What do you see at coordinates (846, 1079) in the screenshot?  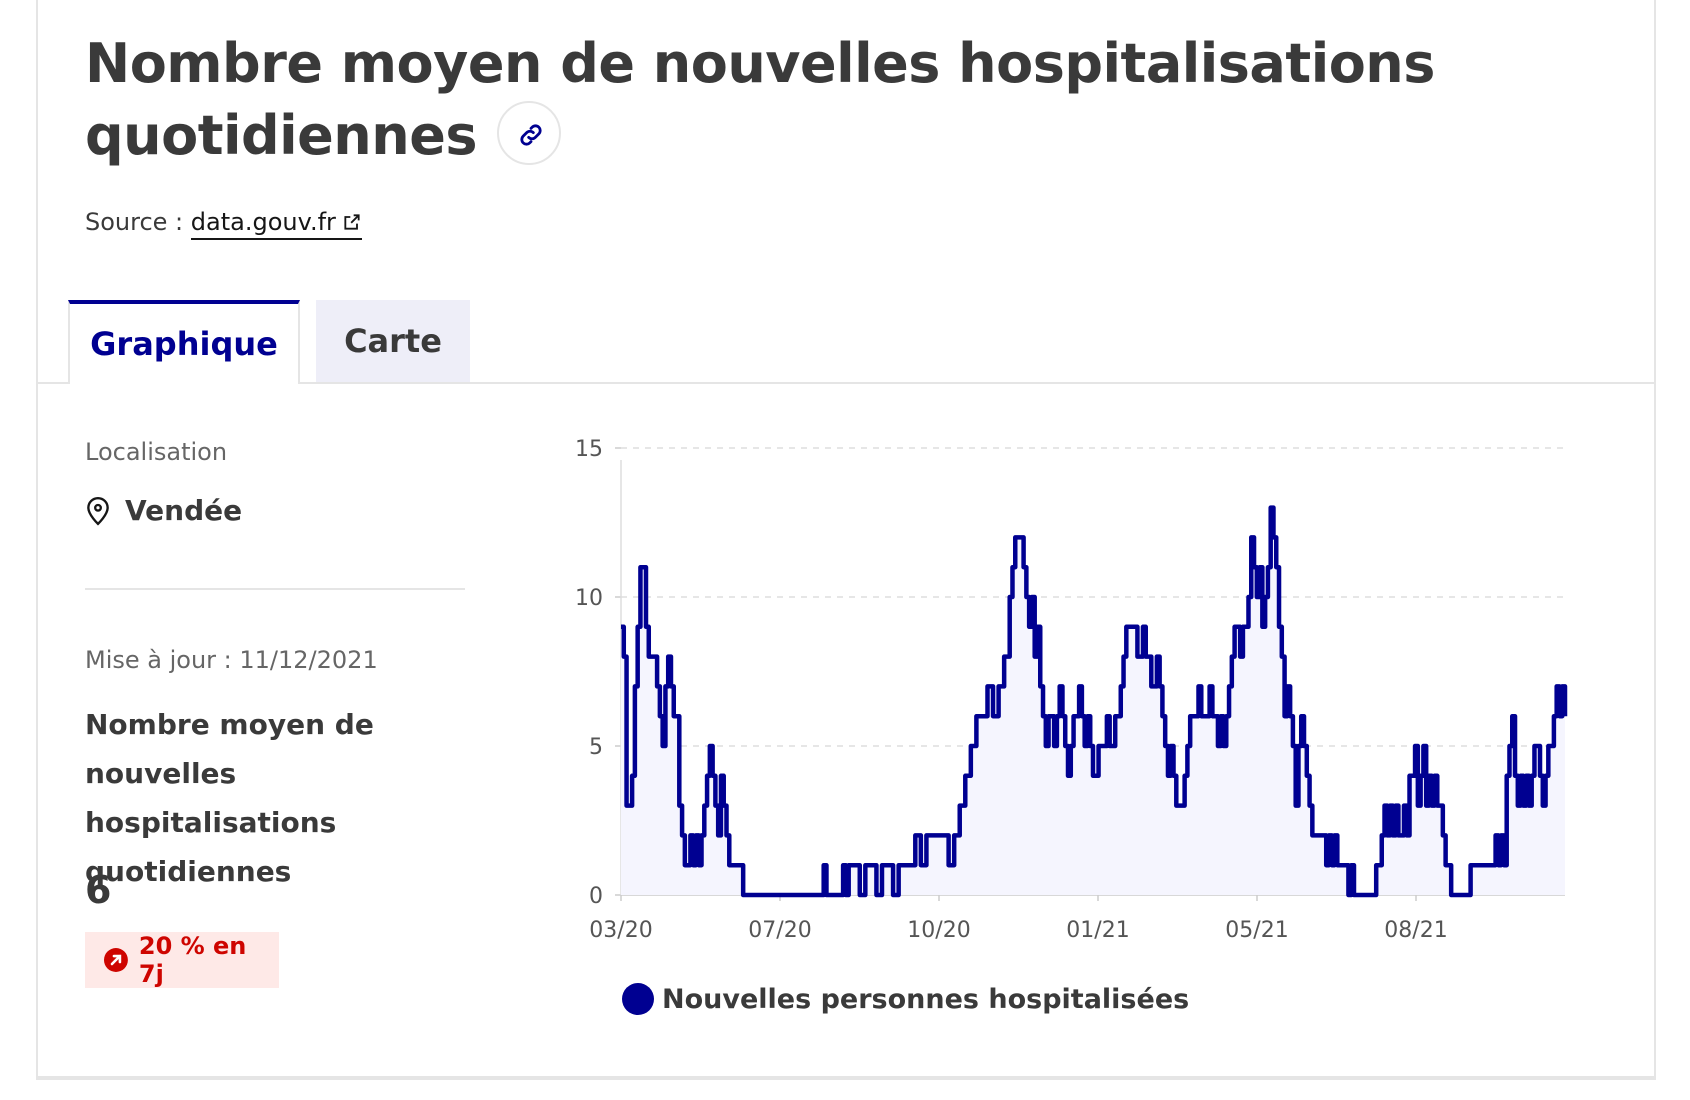 I see `card-bottom-border` at bounding box center [846, 1079].